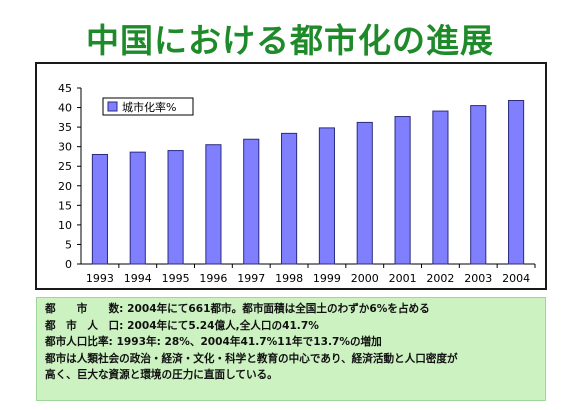 The image size is (580, 410). I want to click on y-tick-label: 0, so click(68, 264).